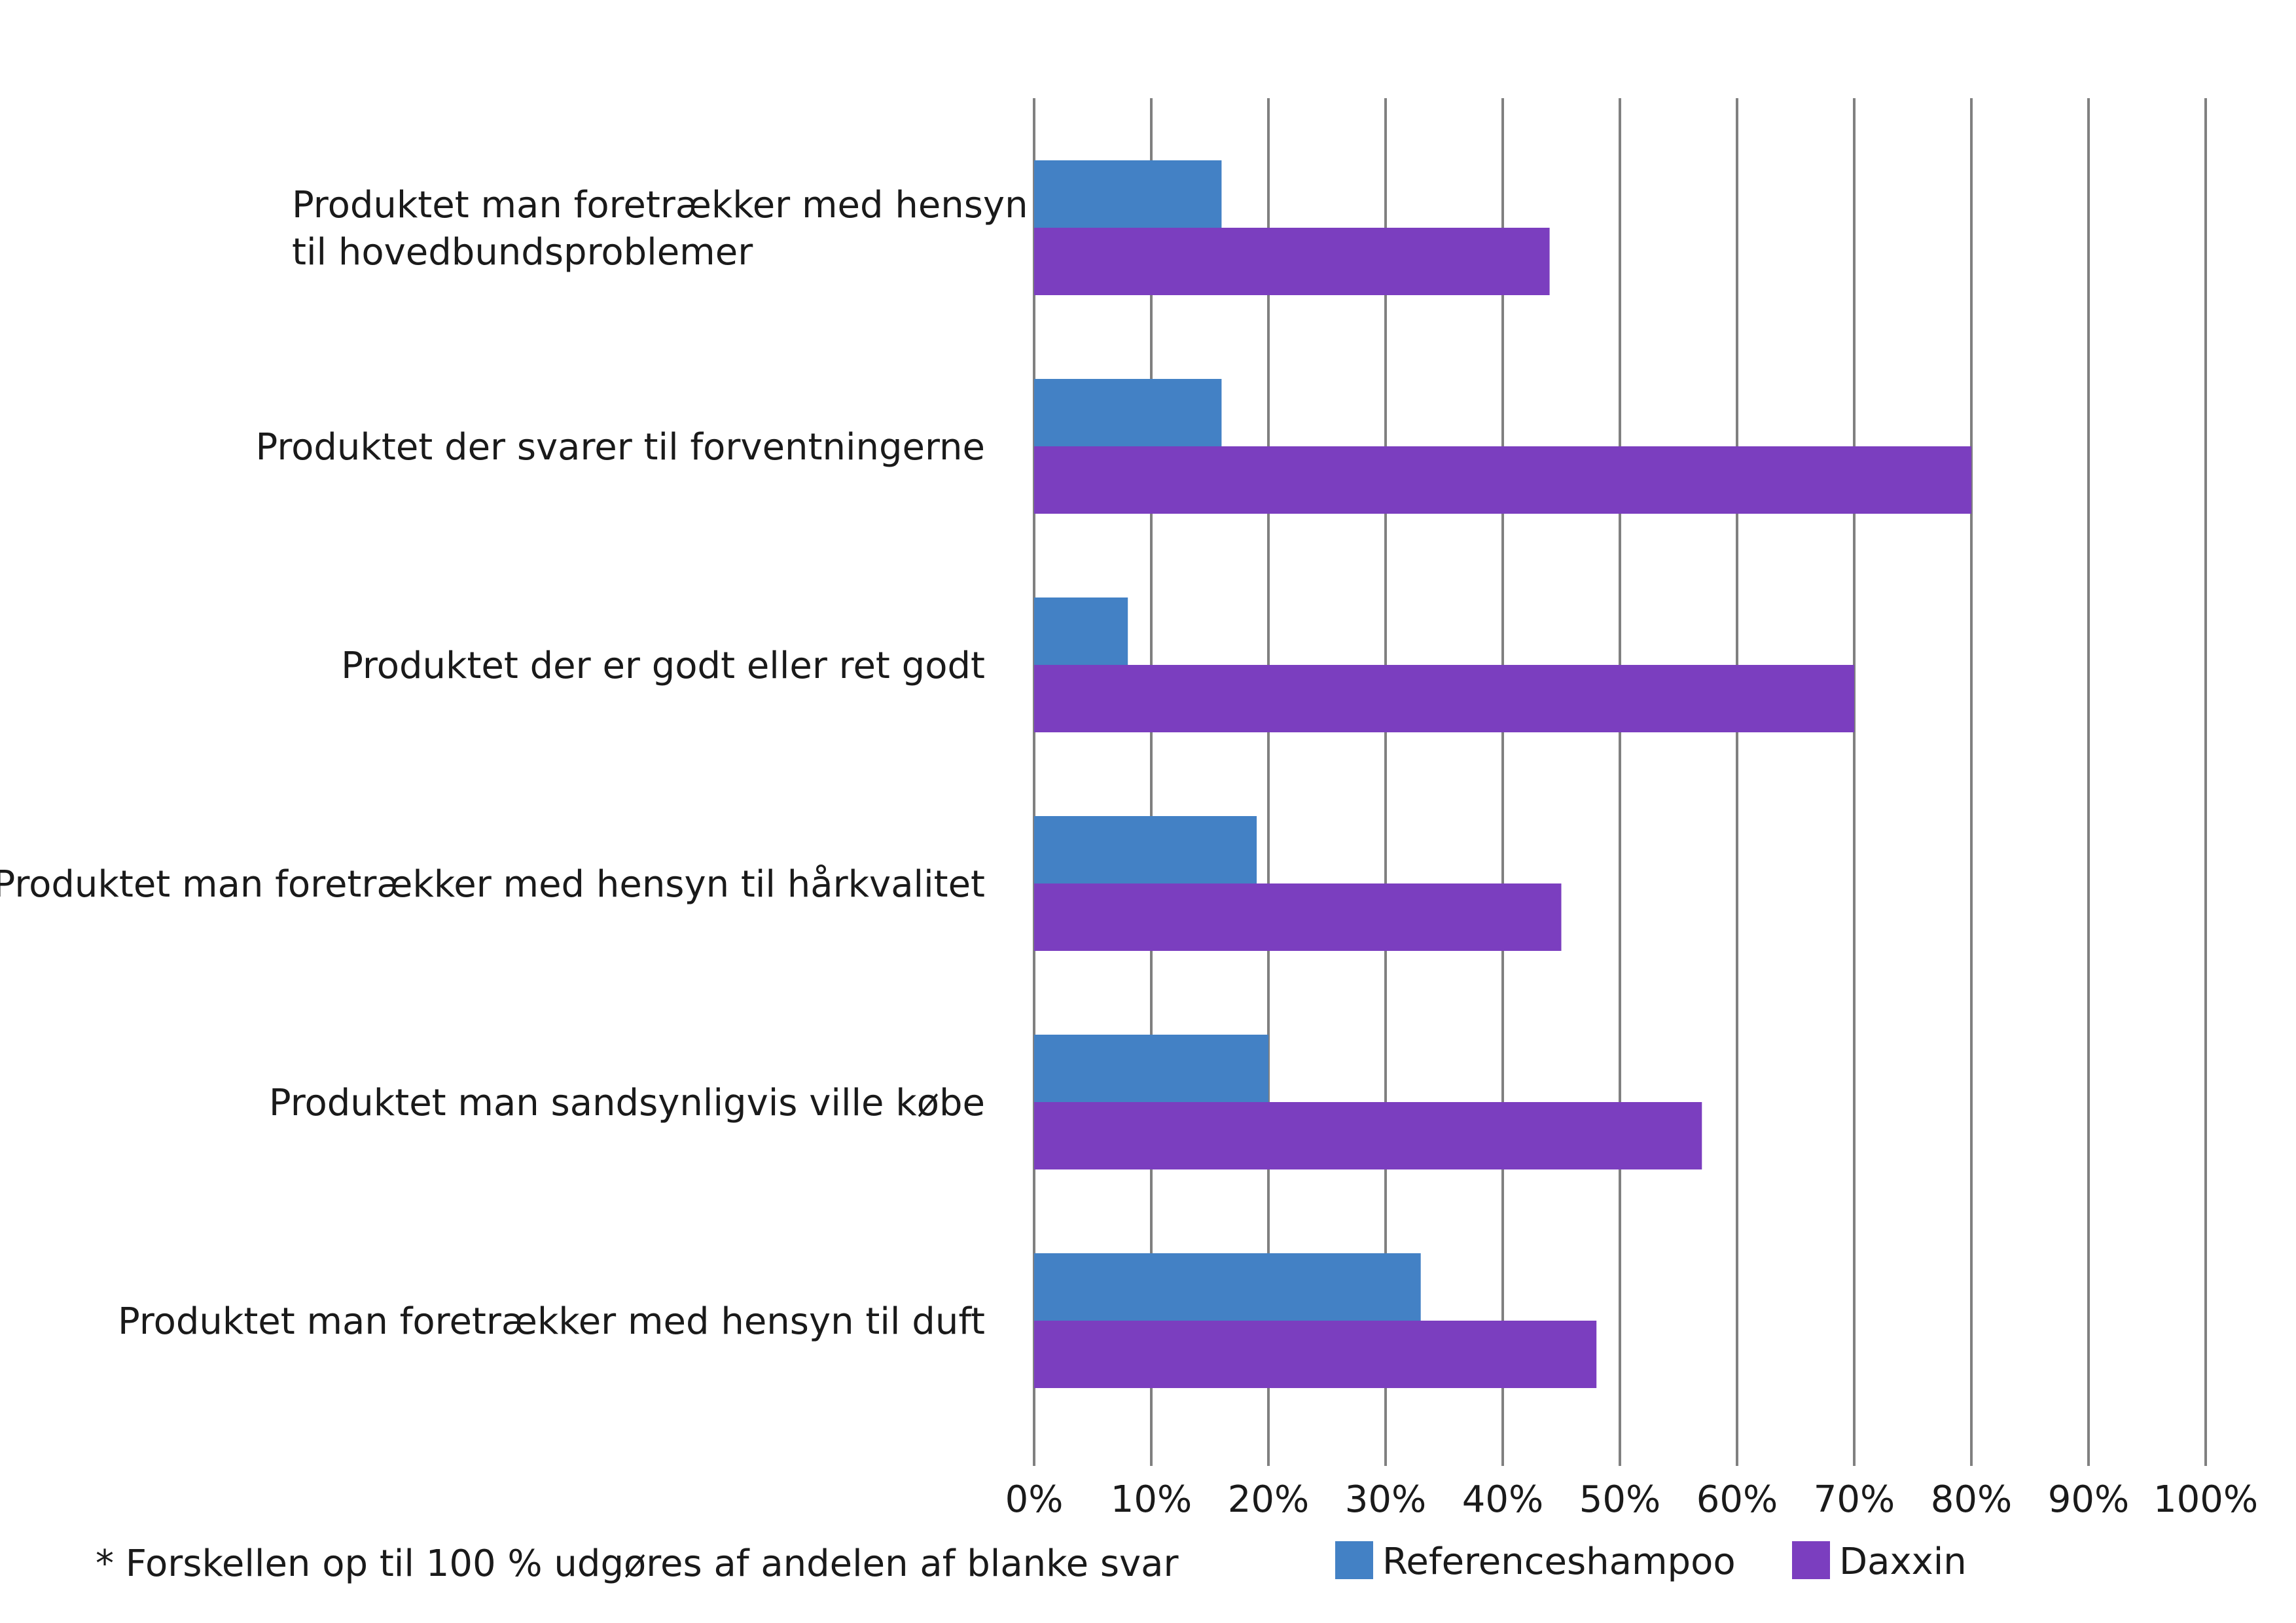 The image size is (2296, 1623). Describe the element at coordinates (2088, 1499) in the screenshot. I see `tick-label: 90%` at that location.